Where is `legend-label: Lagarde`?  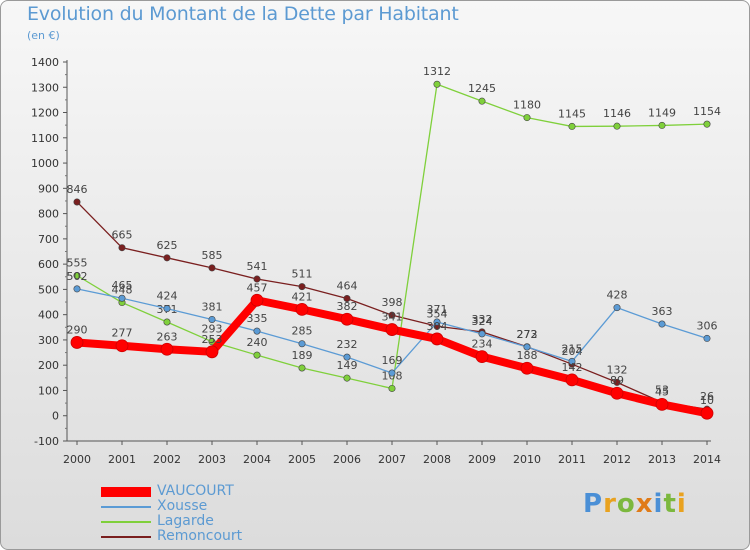
legend-label: Lagarde is located at coordinates (185, 521).